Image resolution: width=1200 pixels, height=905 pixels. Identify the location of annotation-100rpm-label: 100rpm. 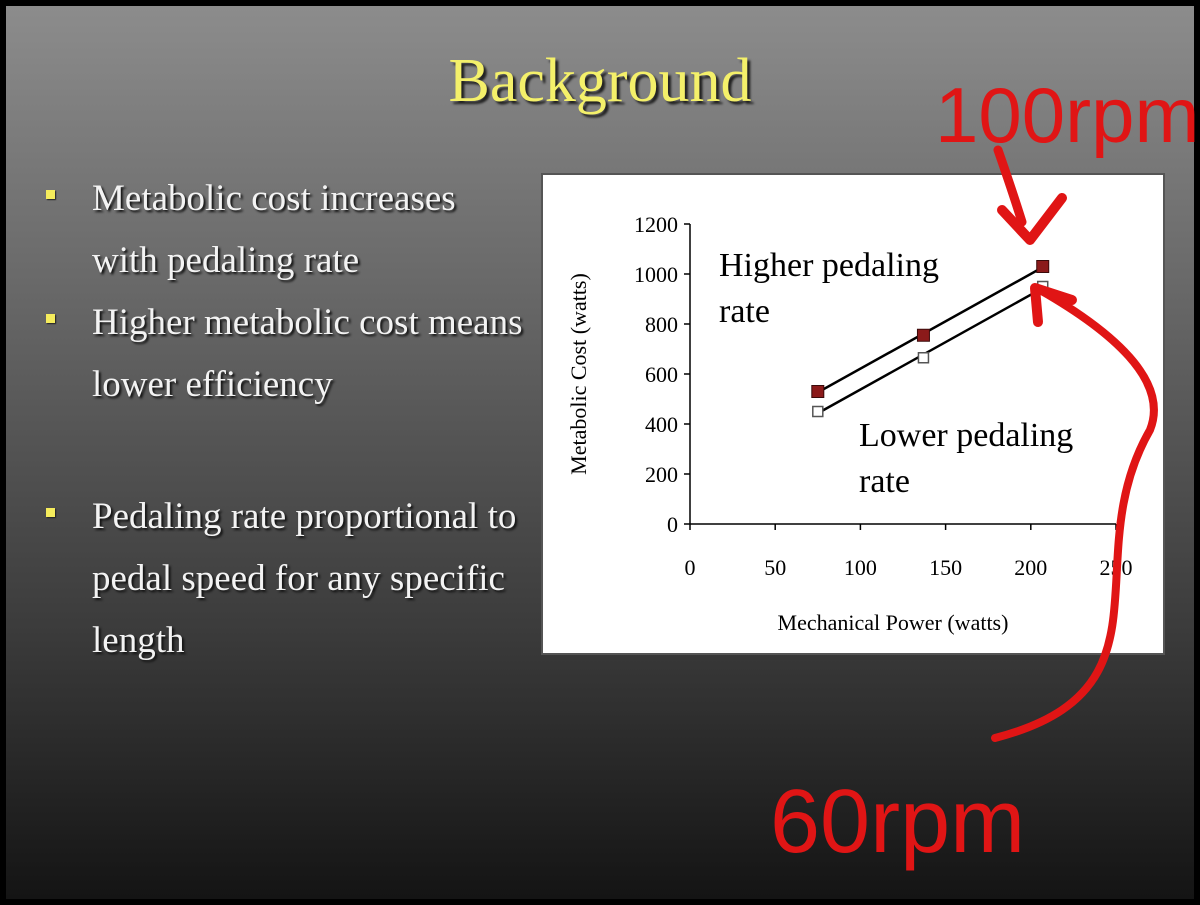
(1067, 115).